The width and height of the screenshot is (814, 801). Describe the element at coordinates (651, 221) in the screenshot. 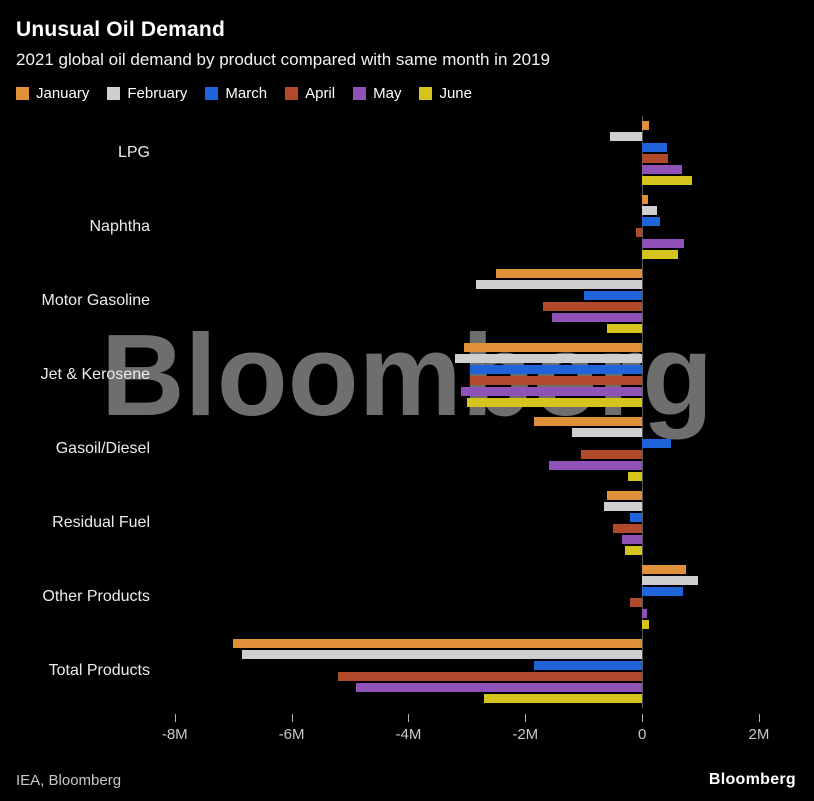

I see `bar-march-naphtha` at that location.